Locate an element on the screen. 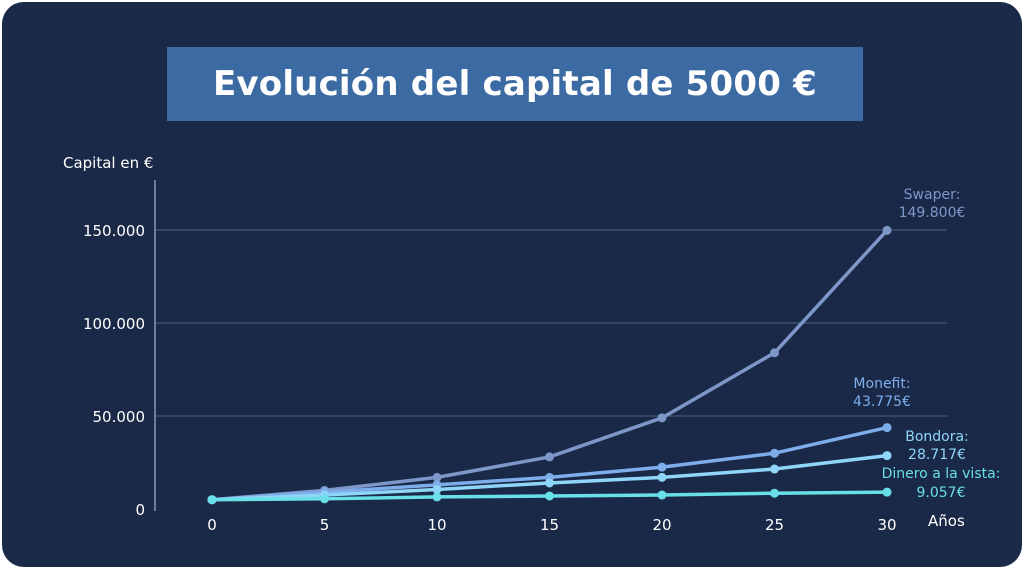  y-axis-label: Capital en € is located at coordinates (108, 163).